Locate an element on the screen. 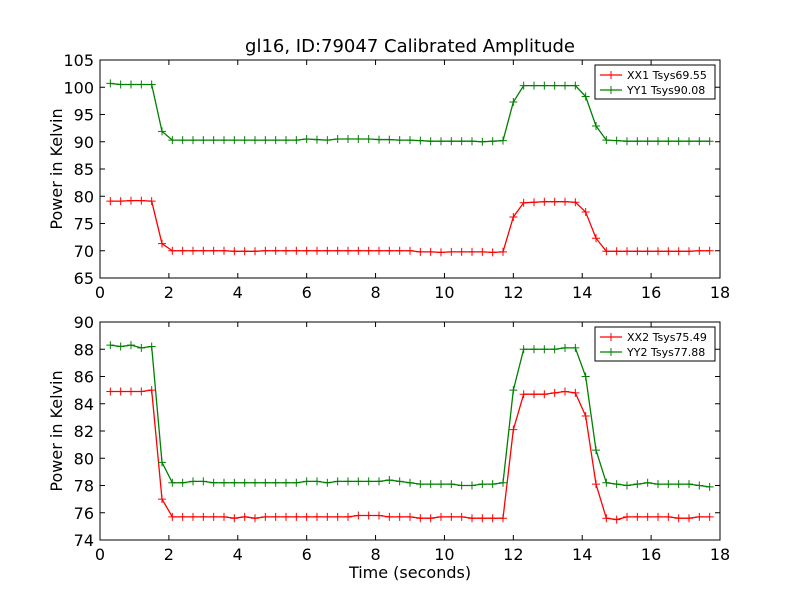 The width and height of the screenshot is (800, 600). x-tick-label: 10 is located at coordinates (444, 554).